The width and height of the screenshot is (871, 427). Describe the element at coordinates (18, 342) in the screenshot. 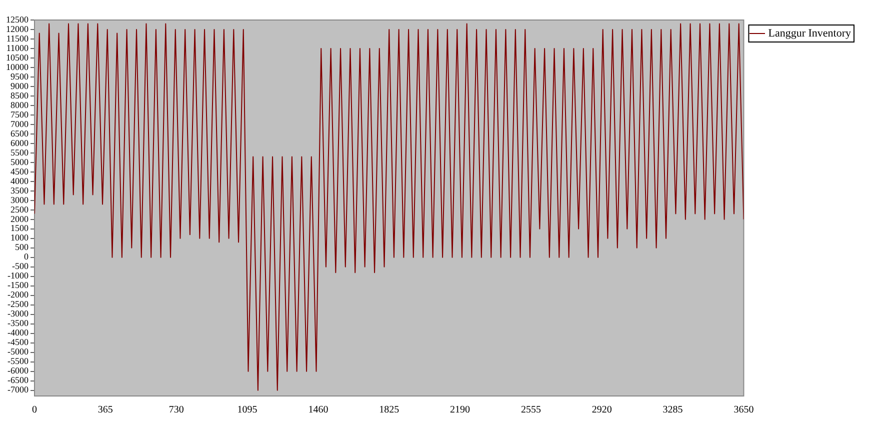

I see `y-tick-label: -4500` at that location.